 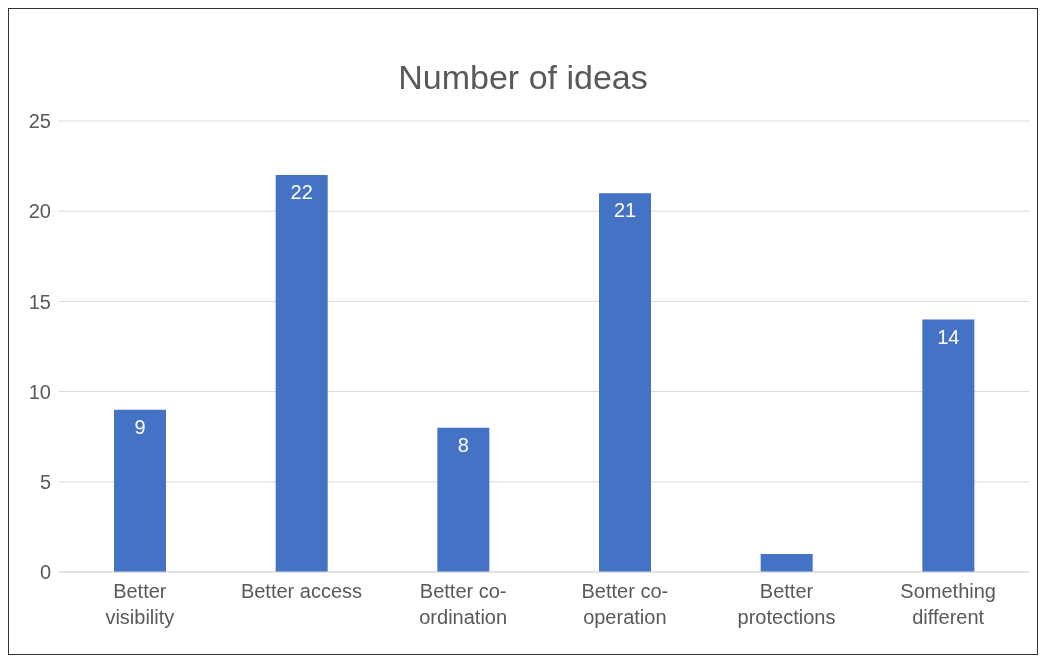 I want to click on y-tick-label: 10, so click(x=39, y=391).